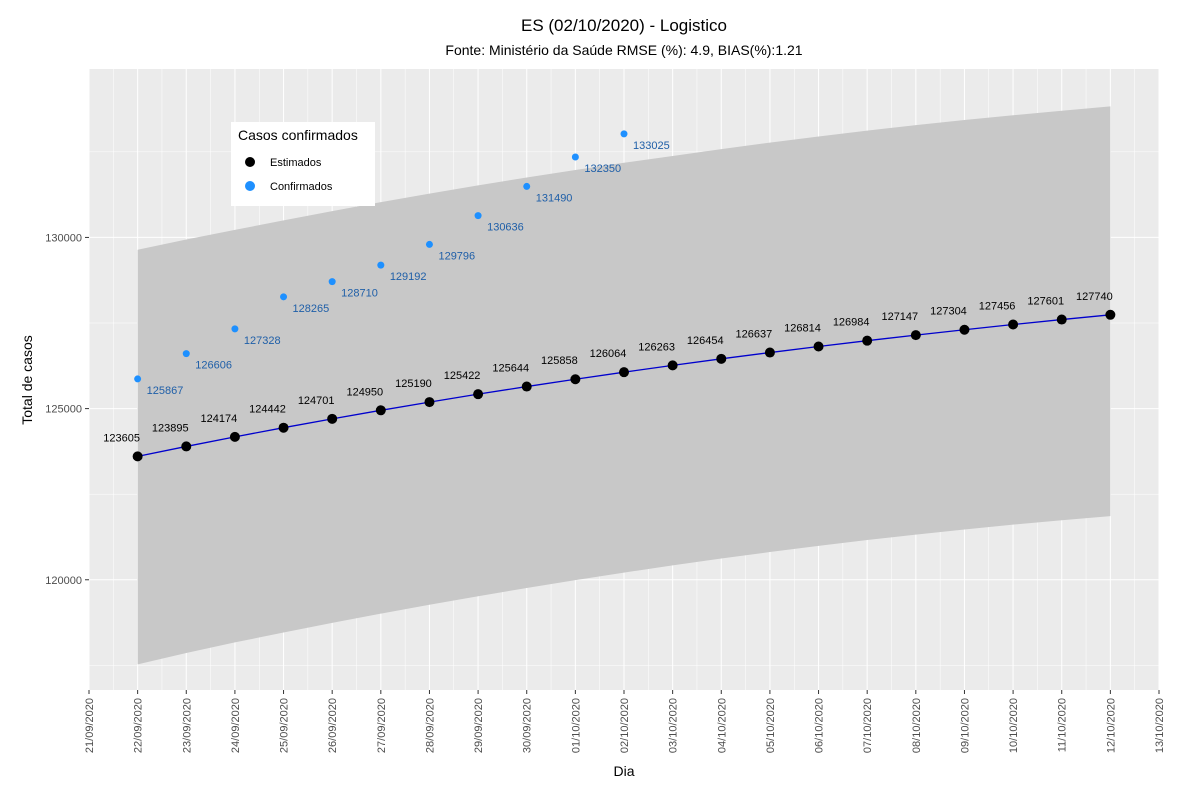 This screenshot has width=1200, height=800. What do you see at coordinates (311, 309) in the screenshot?
I see `confirmed-label: 128265` at bounding box center [311, 309].